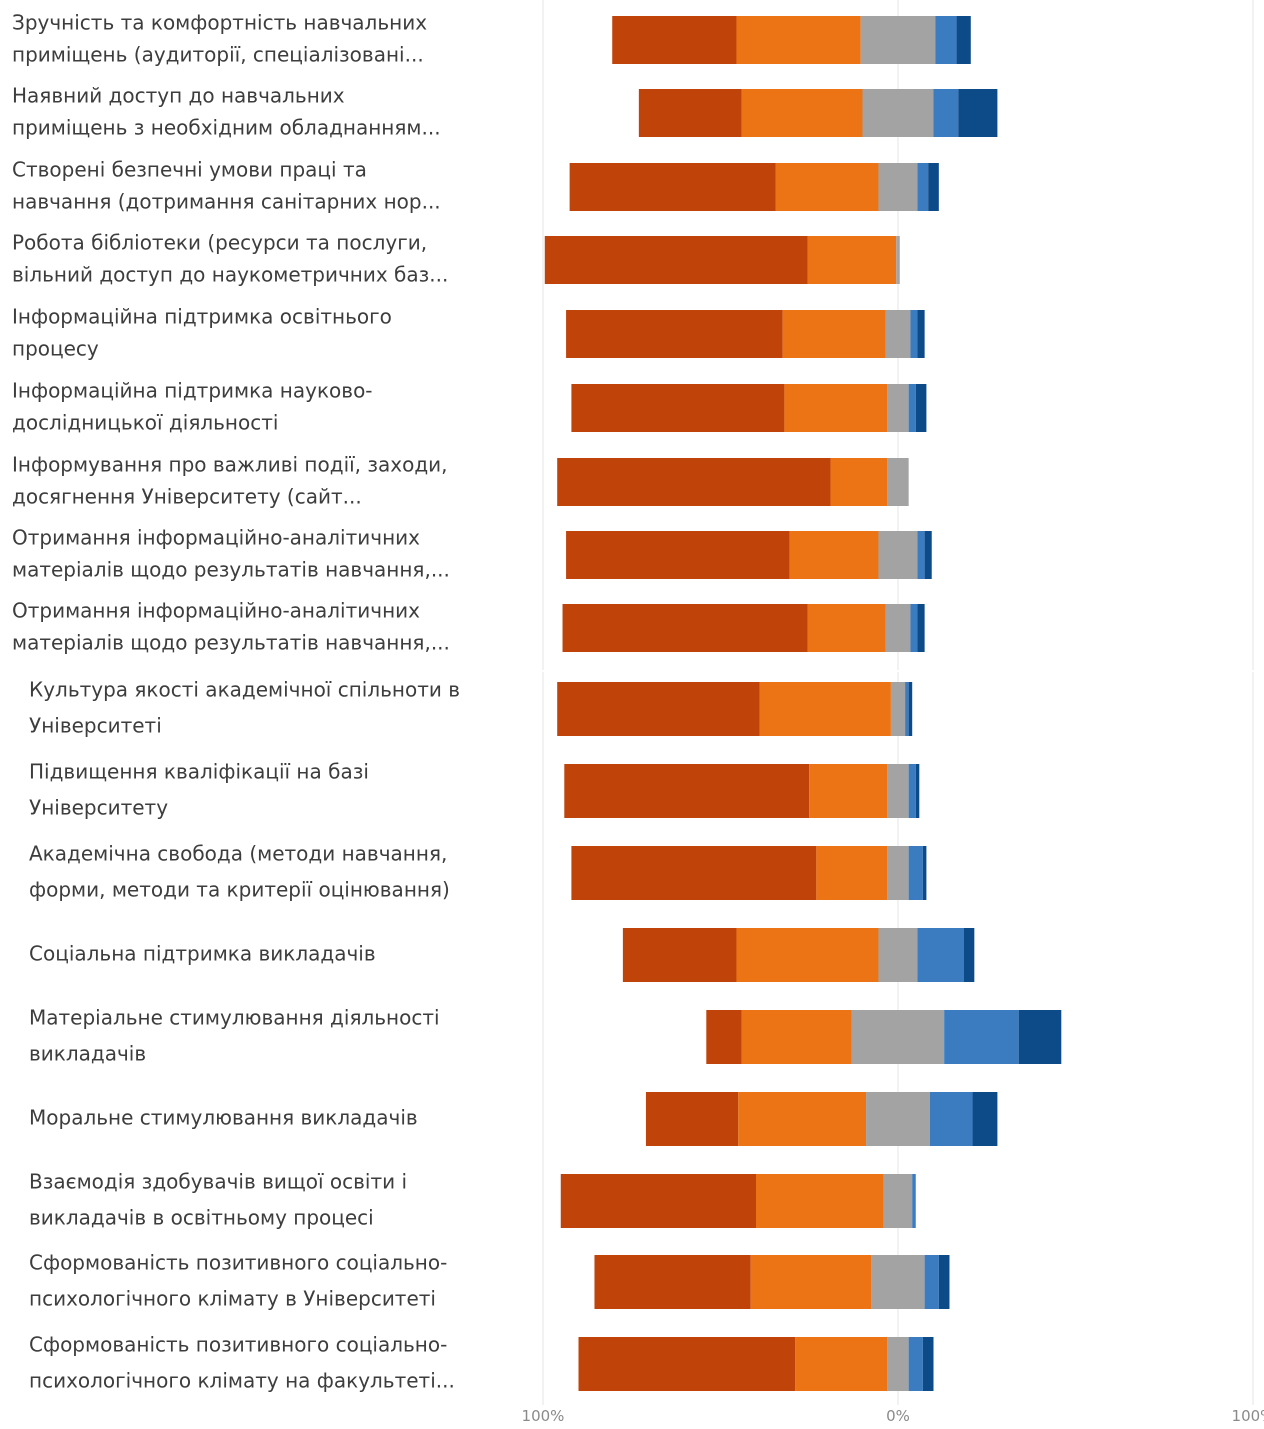 Image resolution: width=1264 pixels, height=1429 pixels. What do you see at coordinates (232, 1299) in the screenshot?
I see `category-label-1-7-1: психологічного клімату в Університеті` at bounding box center [232, 1299].